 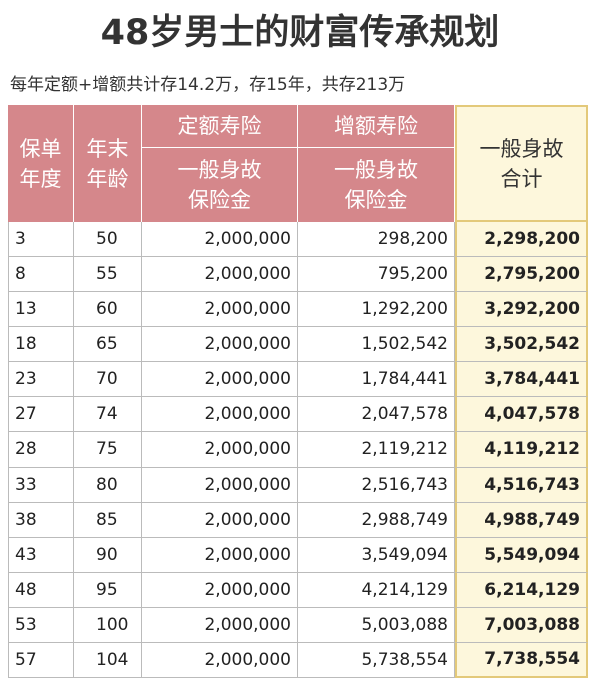 What do you see at coordinates (41, 590) in the screenshot?
I see `table-cell: 48` at bounding box center [41, 590].